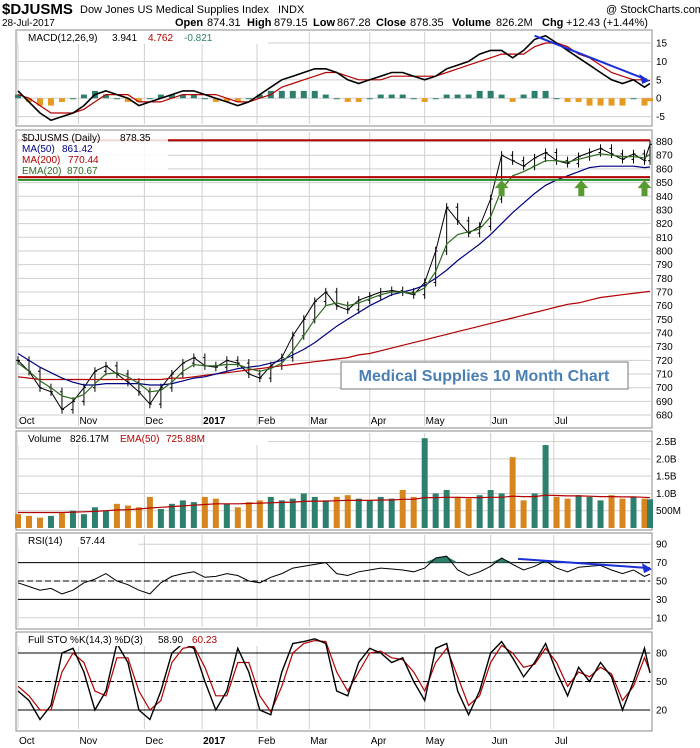  Describe the element at coordinates (664, 347) in the screenshot. I see `y-tick-label: 730` at that location.